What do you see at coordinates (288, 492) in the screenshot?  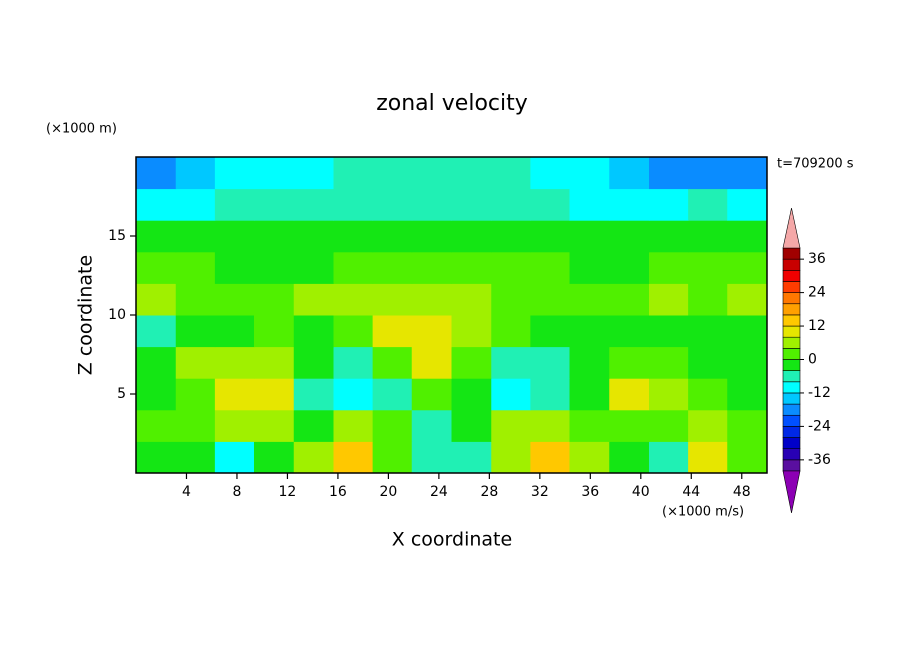 I see `x-tick-label: 12` at bounding box center [288, 492].